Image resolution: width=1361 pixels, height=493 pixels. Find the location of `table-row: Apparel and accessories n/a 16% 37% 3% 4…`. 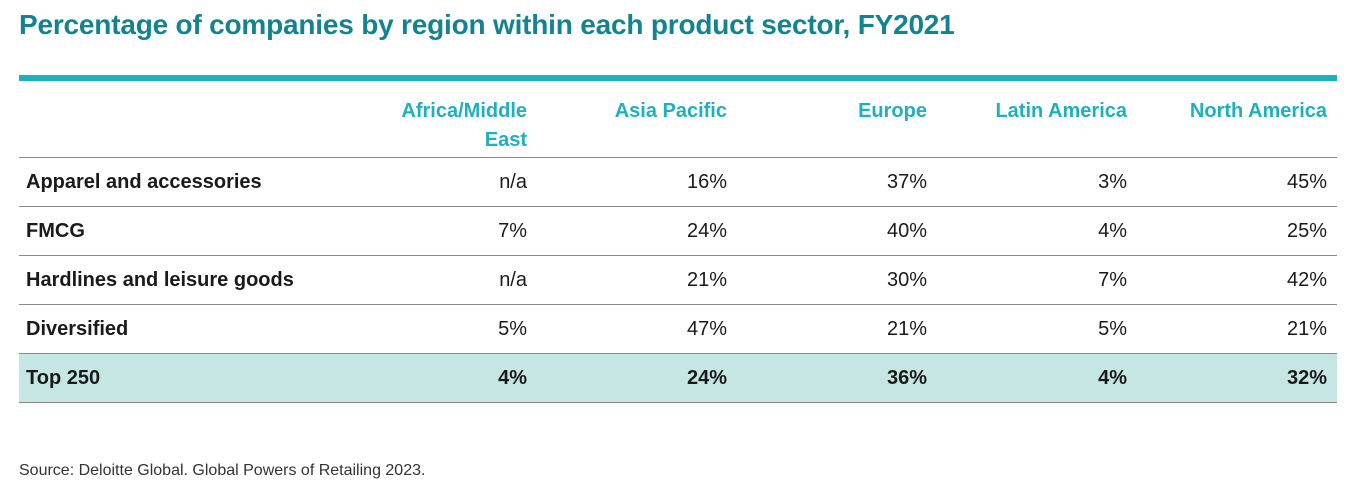

table-row: Apparel and accessories n/a 16% 37% 3% 4… is located at coordinates (678, 182).